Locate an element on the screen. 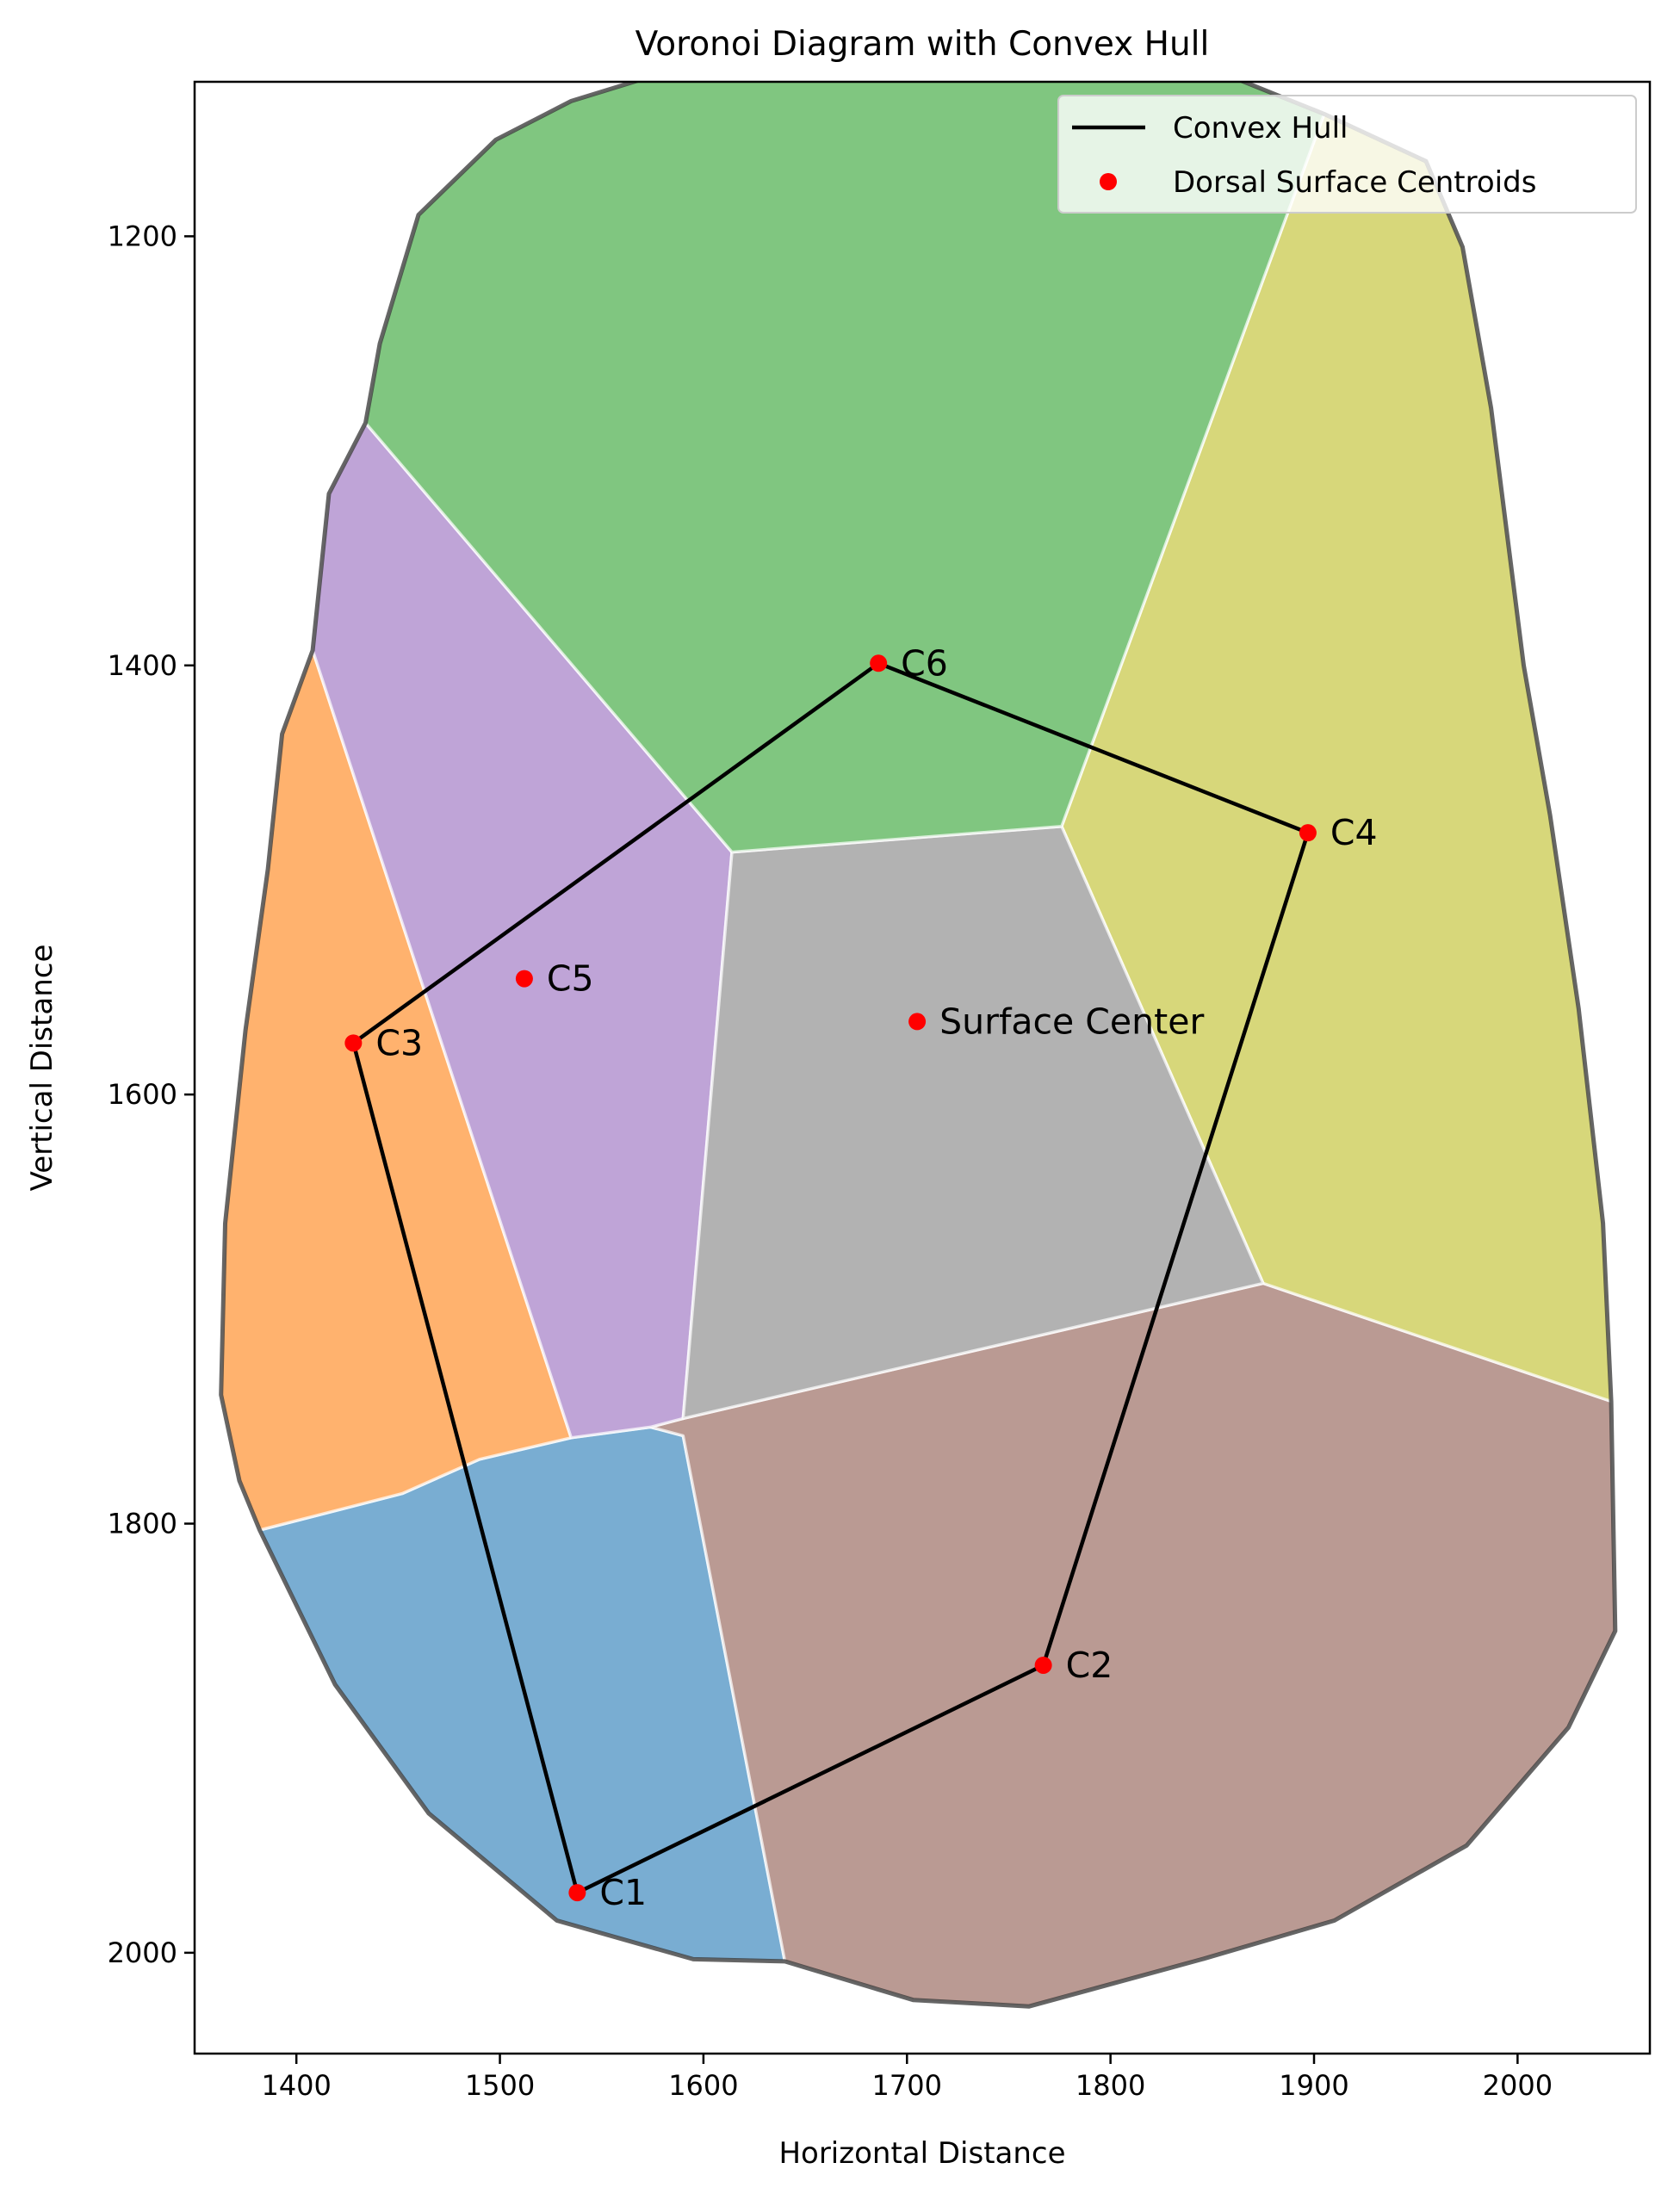  x-axis-label: Horizontal Distance is located at coordinates (922, 2153).